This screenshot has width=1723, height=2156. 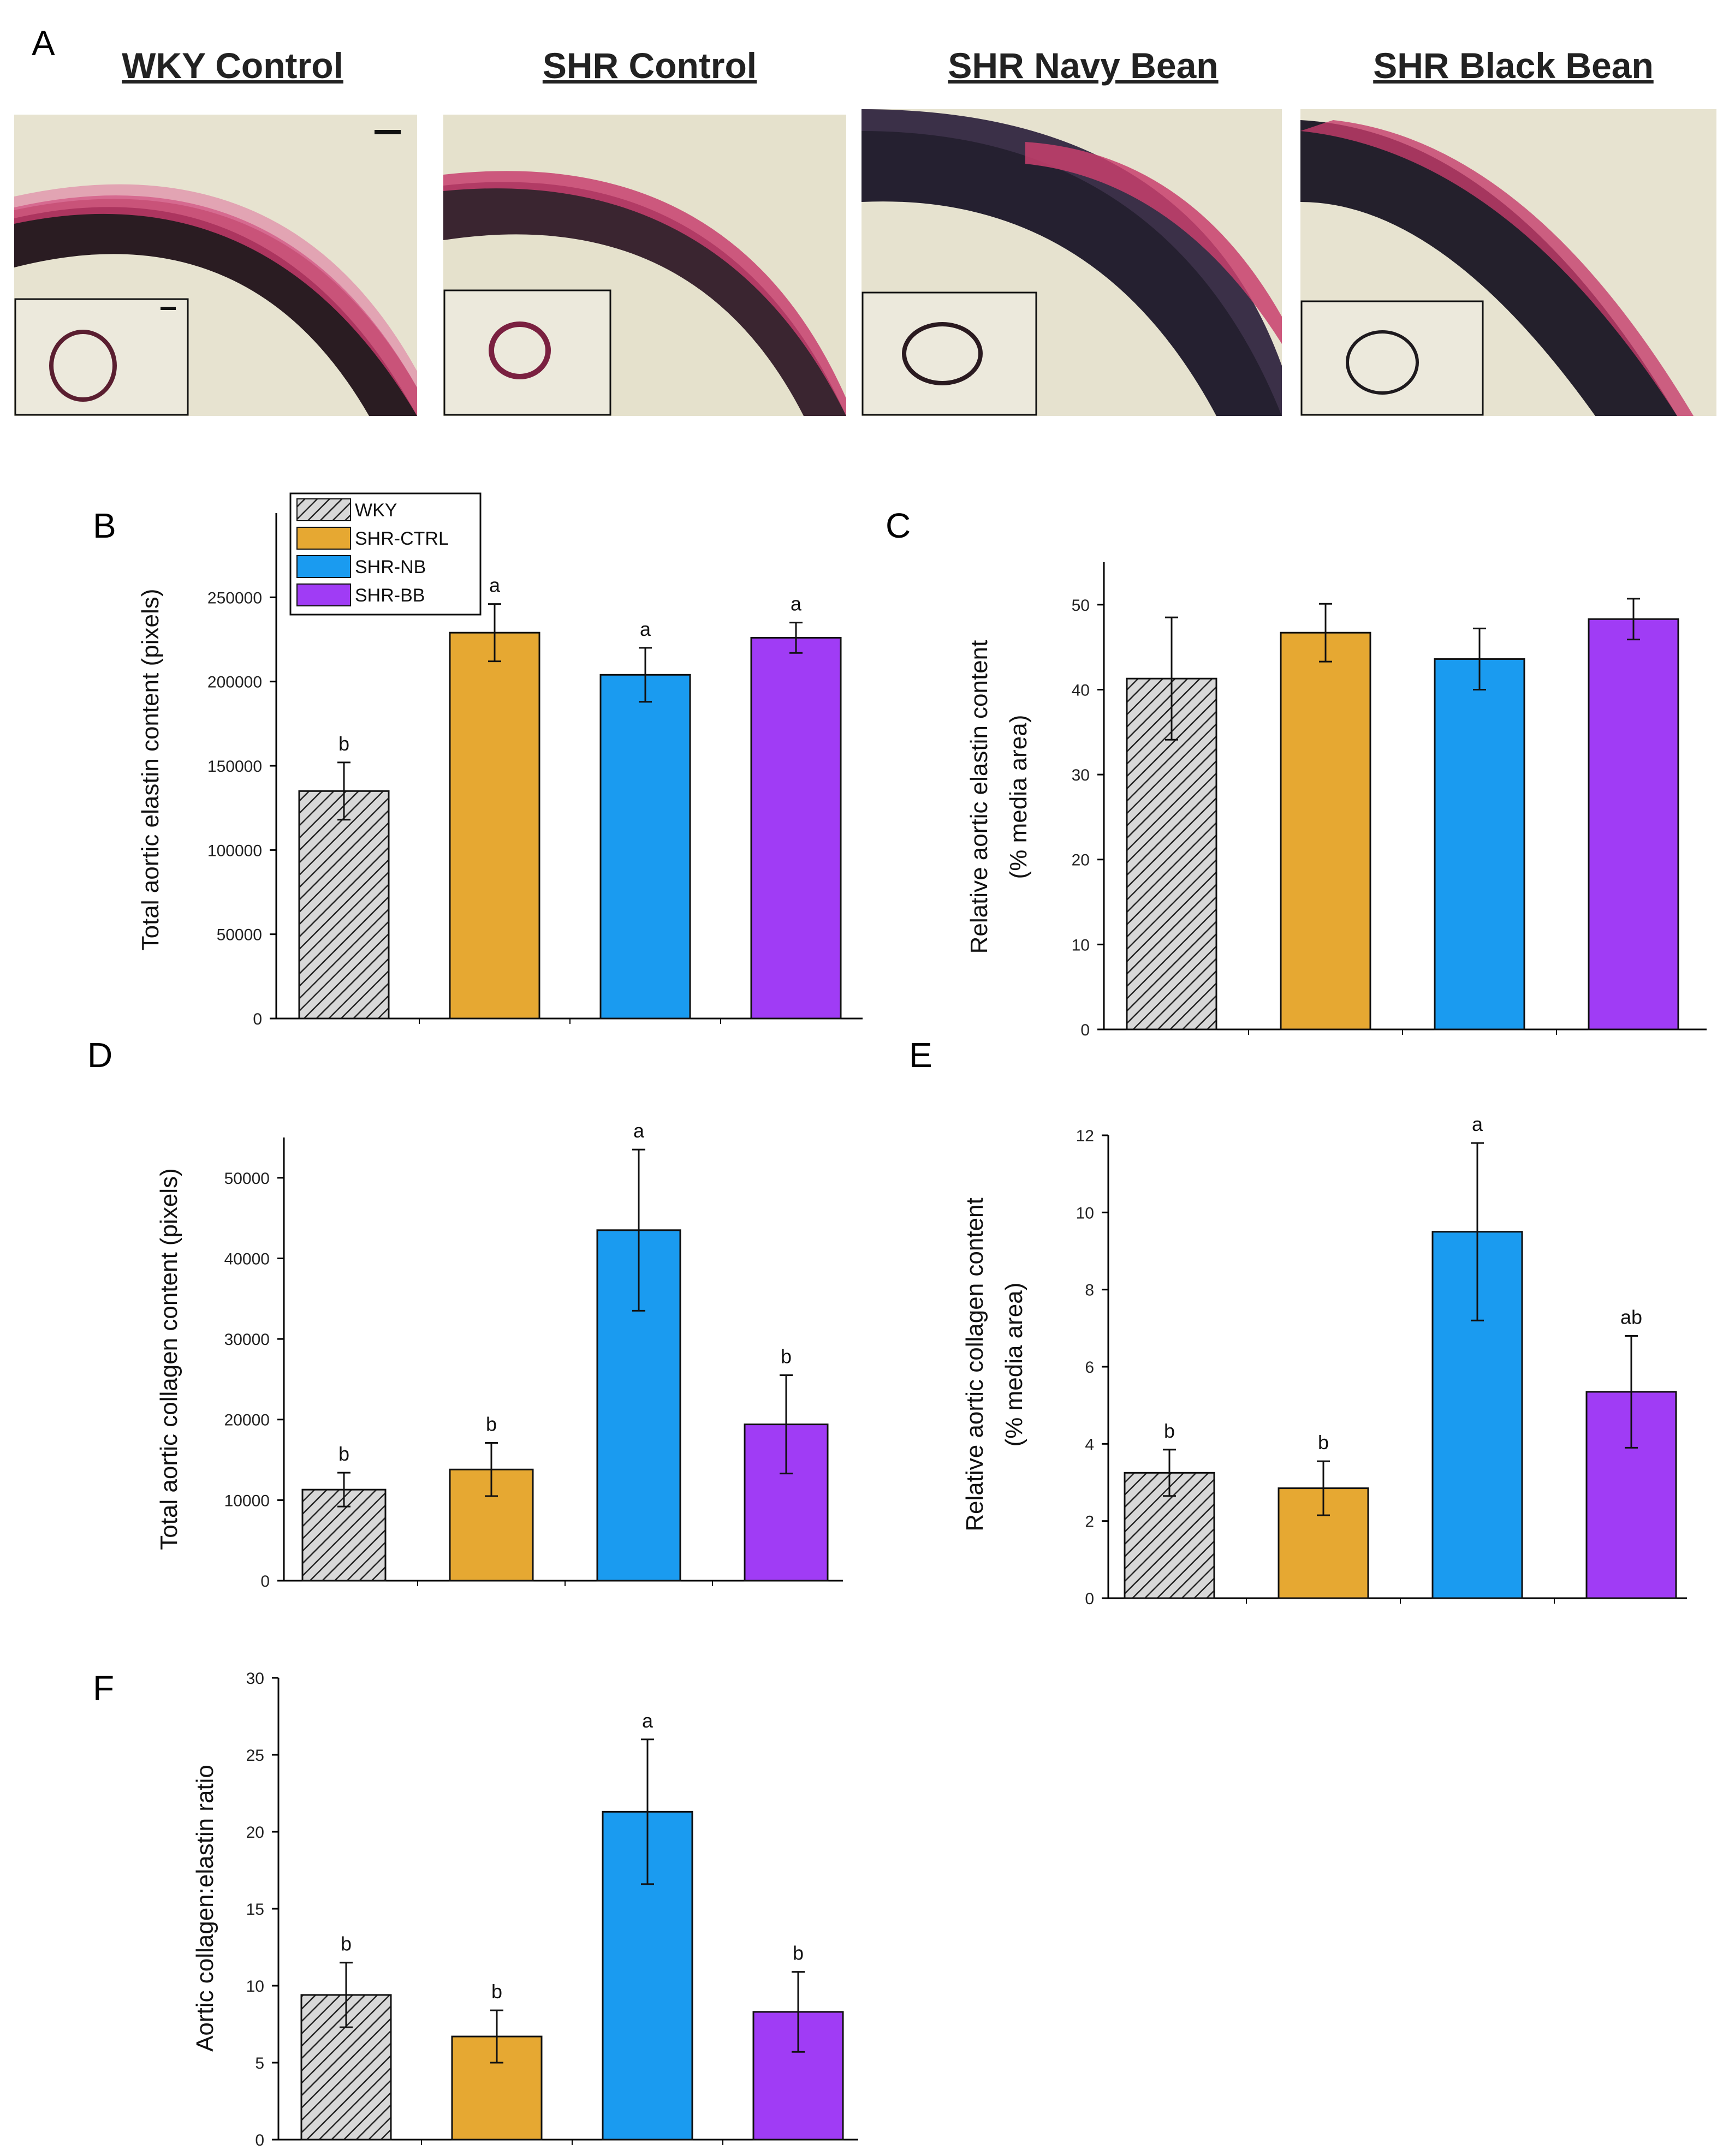 What do you see at coordinates (390, 595) in the screenshot?
I see `legend-label: SHR-BB` at bounding box center [390, 595].